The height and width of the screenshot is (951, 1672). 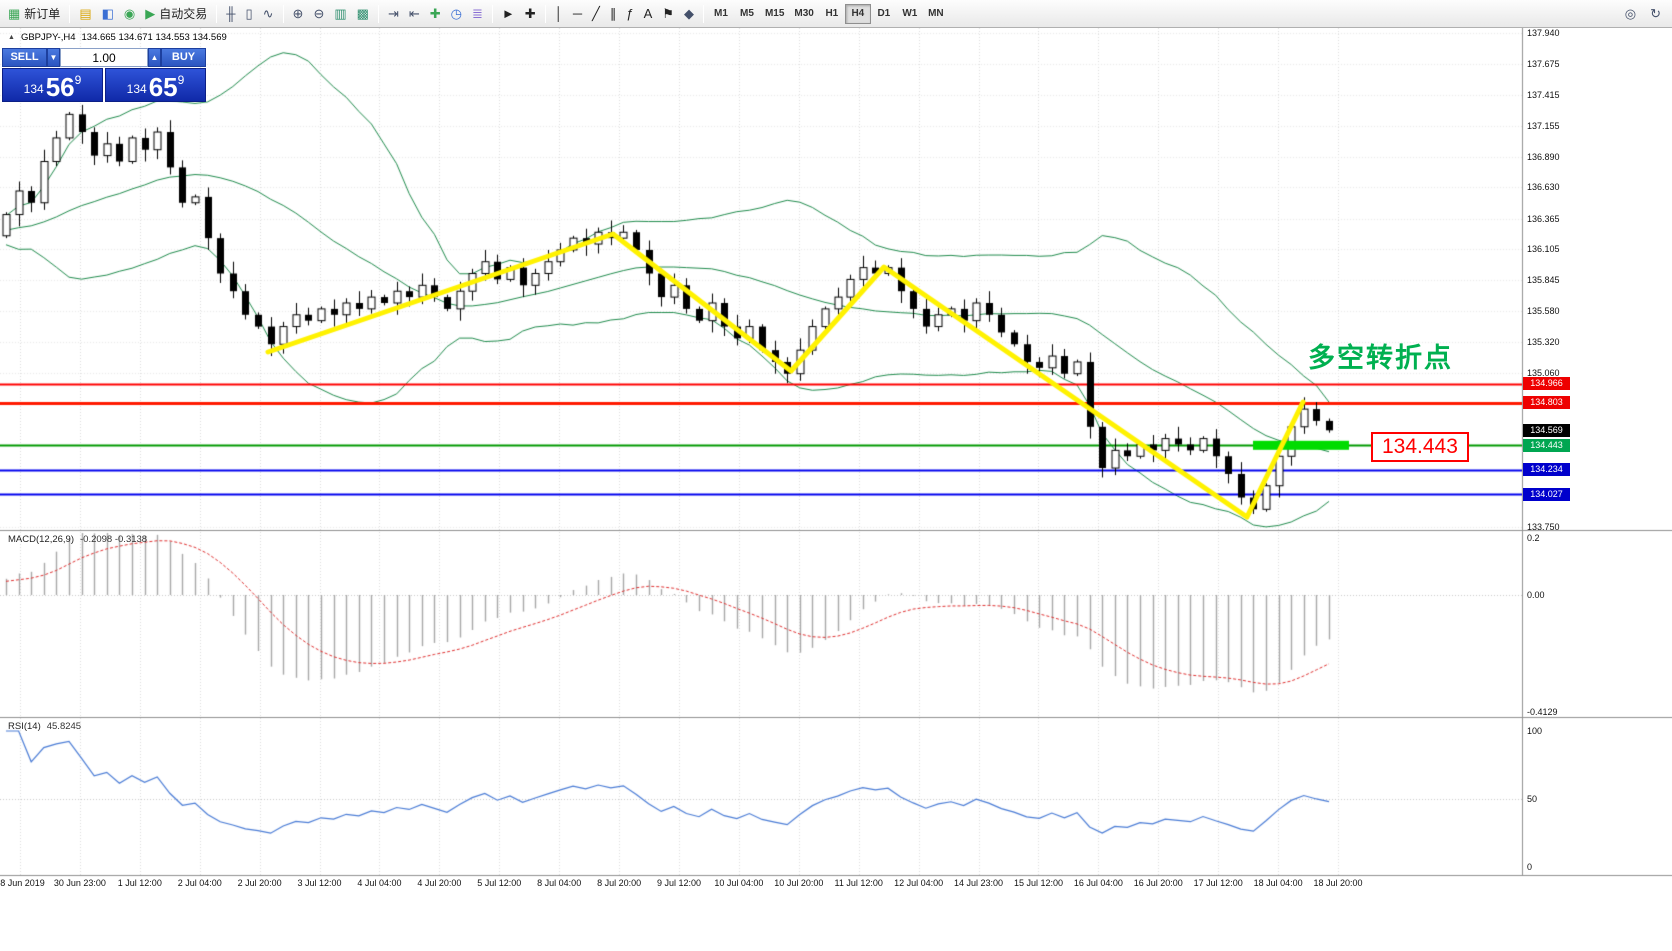 I want to click on market-watch-button: ▤, so click(x=85, y=14).